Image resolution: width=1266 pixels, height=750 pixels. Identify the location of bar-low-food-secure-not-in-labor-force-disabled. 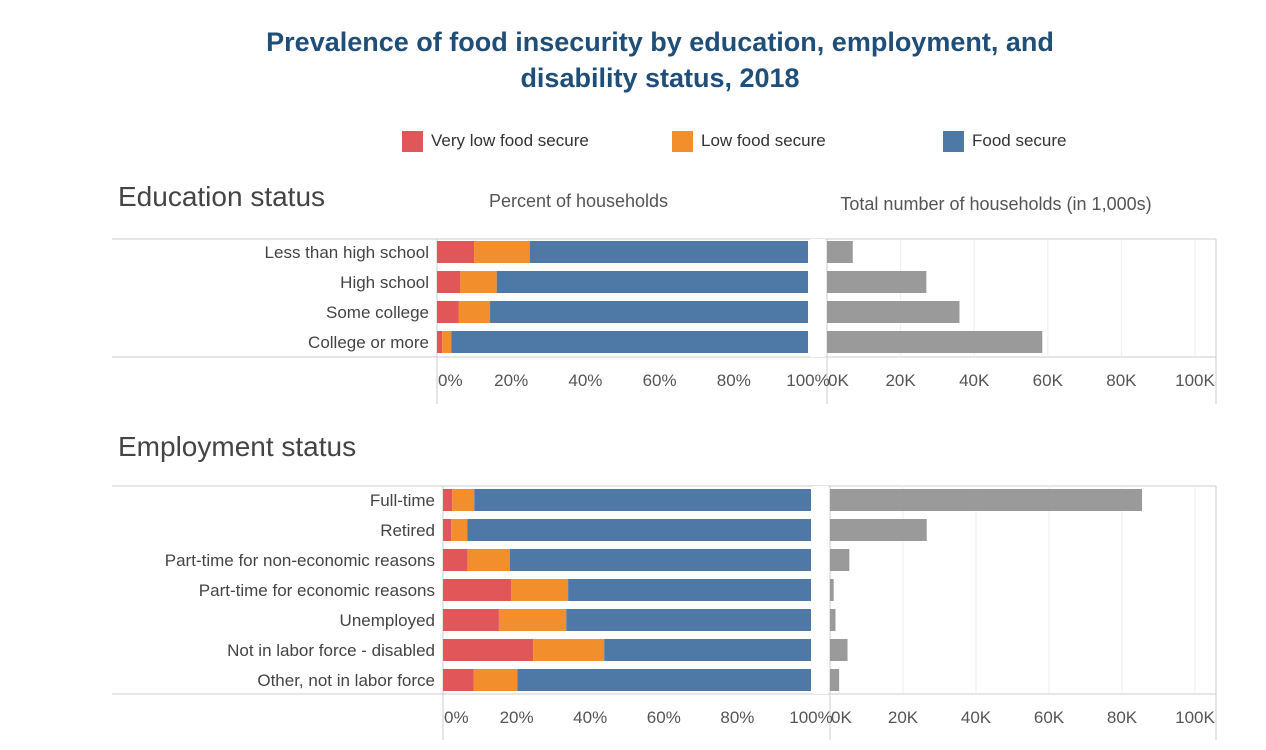
(569, 650).